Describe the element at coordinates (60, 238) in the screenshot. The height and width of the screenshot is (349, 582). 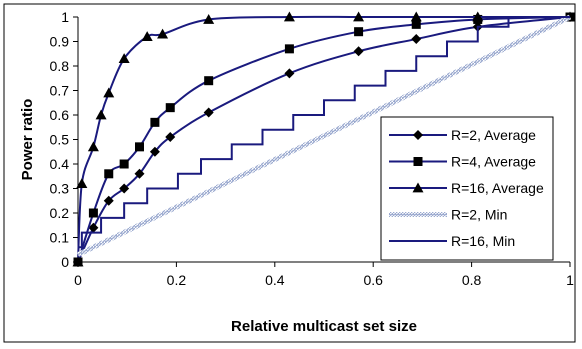
I see `y-tick-label: 0.1` at that location.